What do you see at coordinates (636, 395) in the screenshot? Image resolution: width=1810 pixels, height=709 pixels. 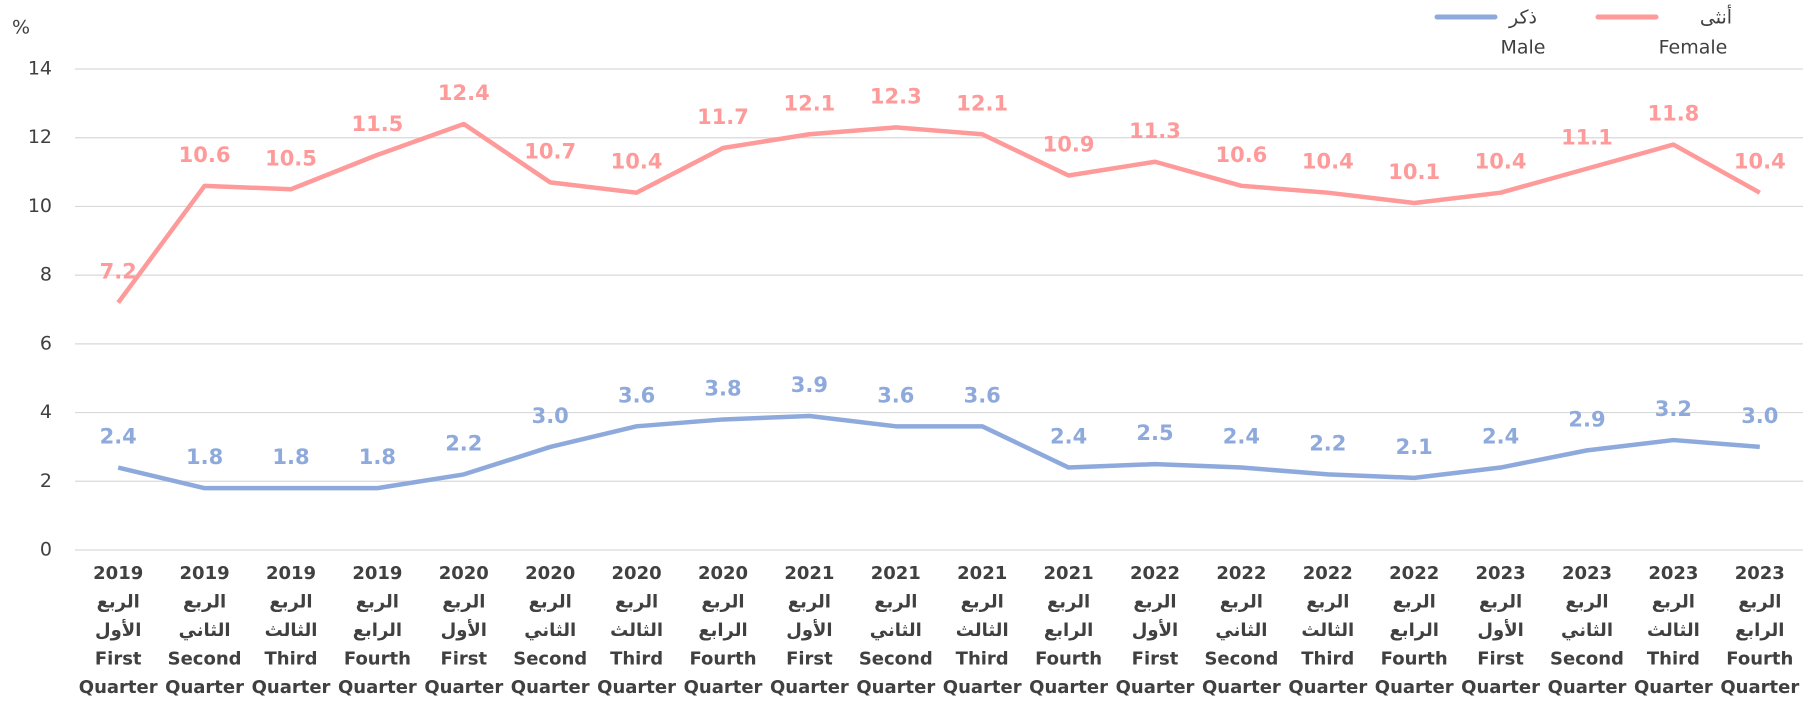 I see `data-label: 3.6` at bounding box center [636, 395].